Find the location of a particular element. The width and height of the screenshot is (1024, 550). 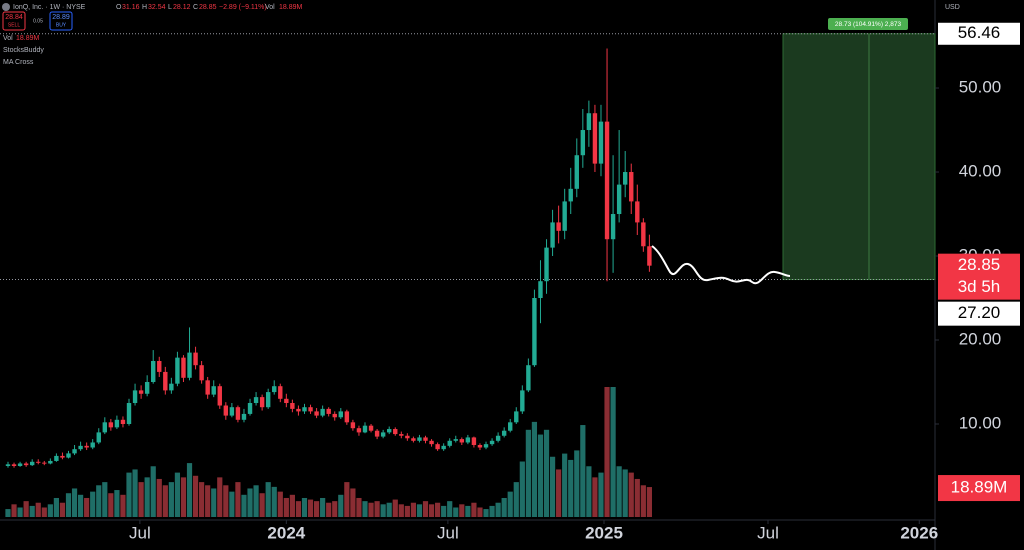

change: −2.89 (−9.11%) is located at coordinates (243, 7).